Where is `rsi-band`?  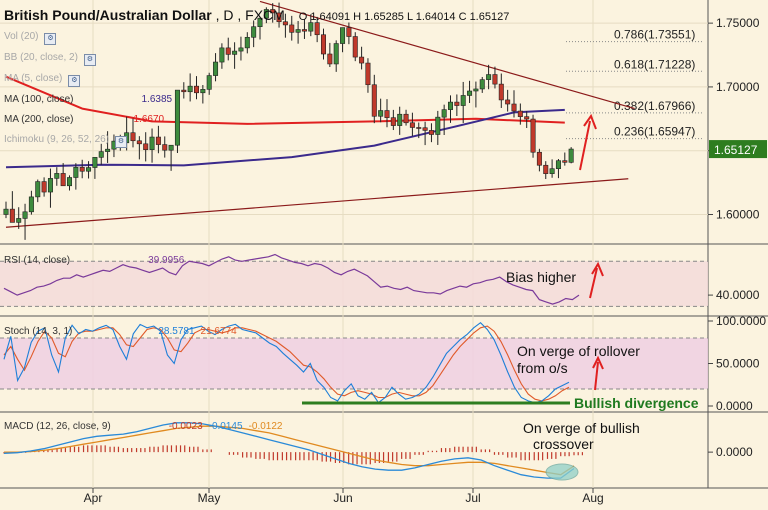
rsi-band is located at coordinates (354, 284).